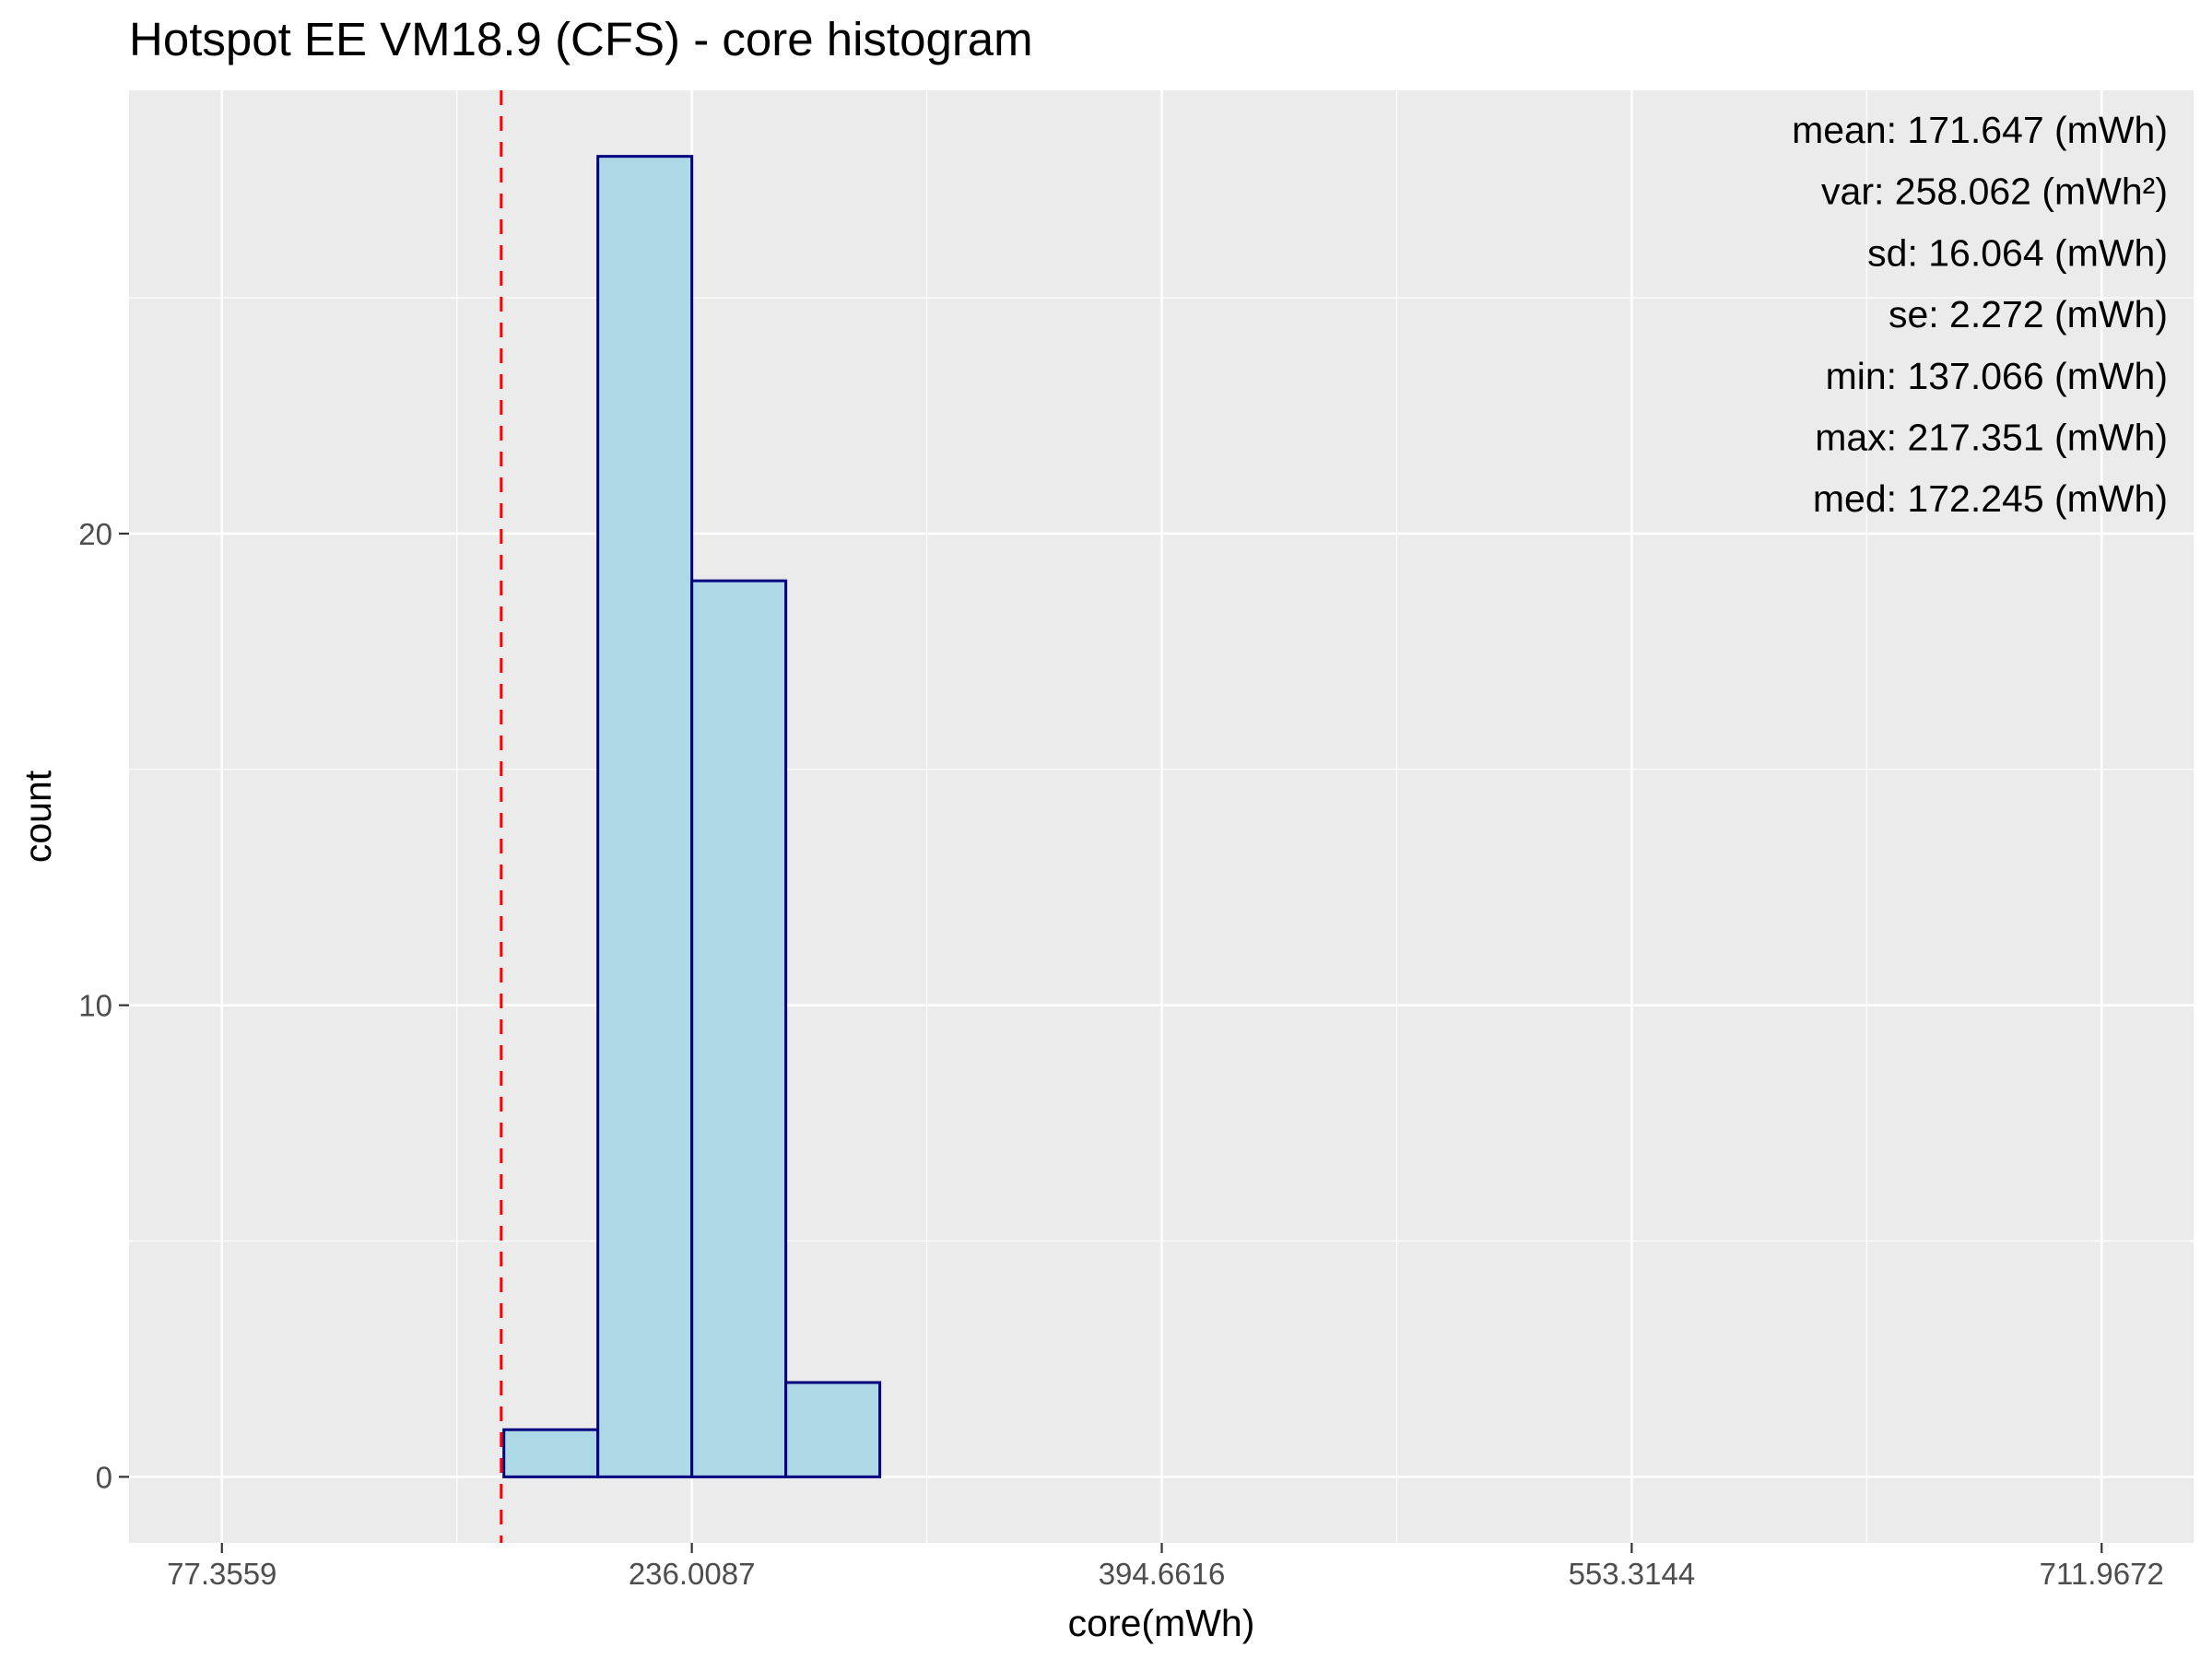 Image resolution: width=2212 pixels, height=1659 pixels. I want to click on x-tick-label: 711.9672, so click(2102, 1574).